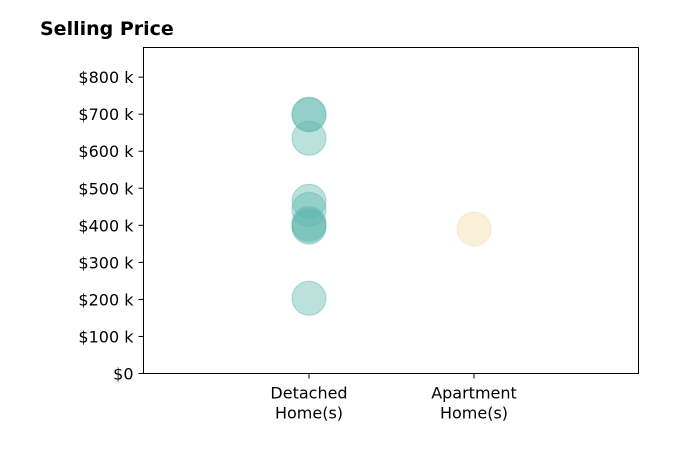 The image size is (679, 462). Describe the element at coordinates (106, 188) in the screenshot. I see `y-tick-label: $500 k` at that location.